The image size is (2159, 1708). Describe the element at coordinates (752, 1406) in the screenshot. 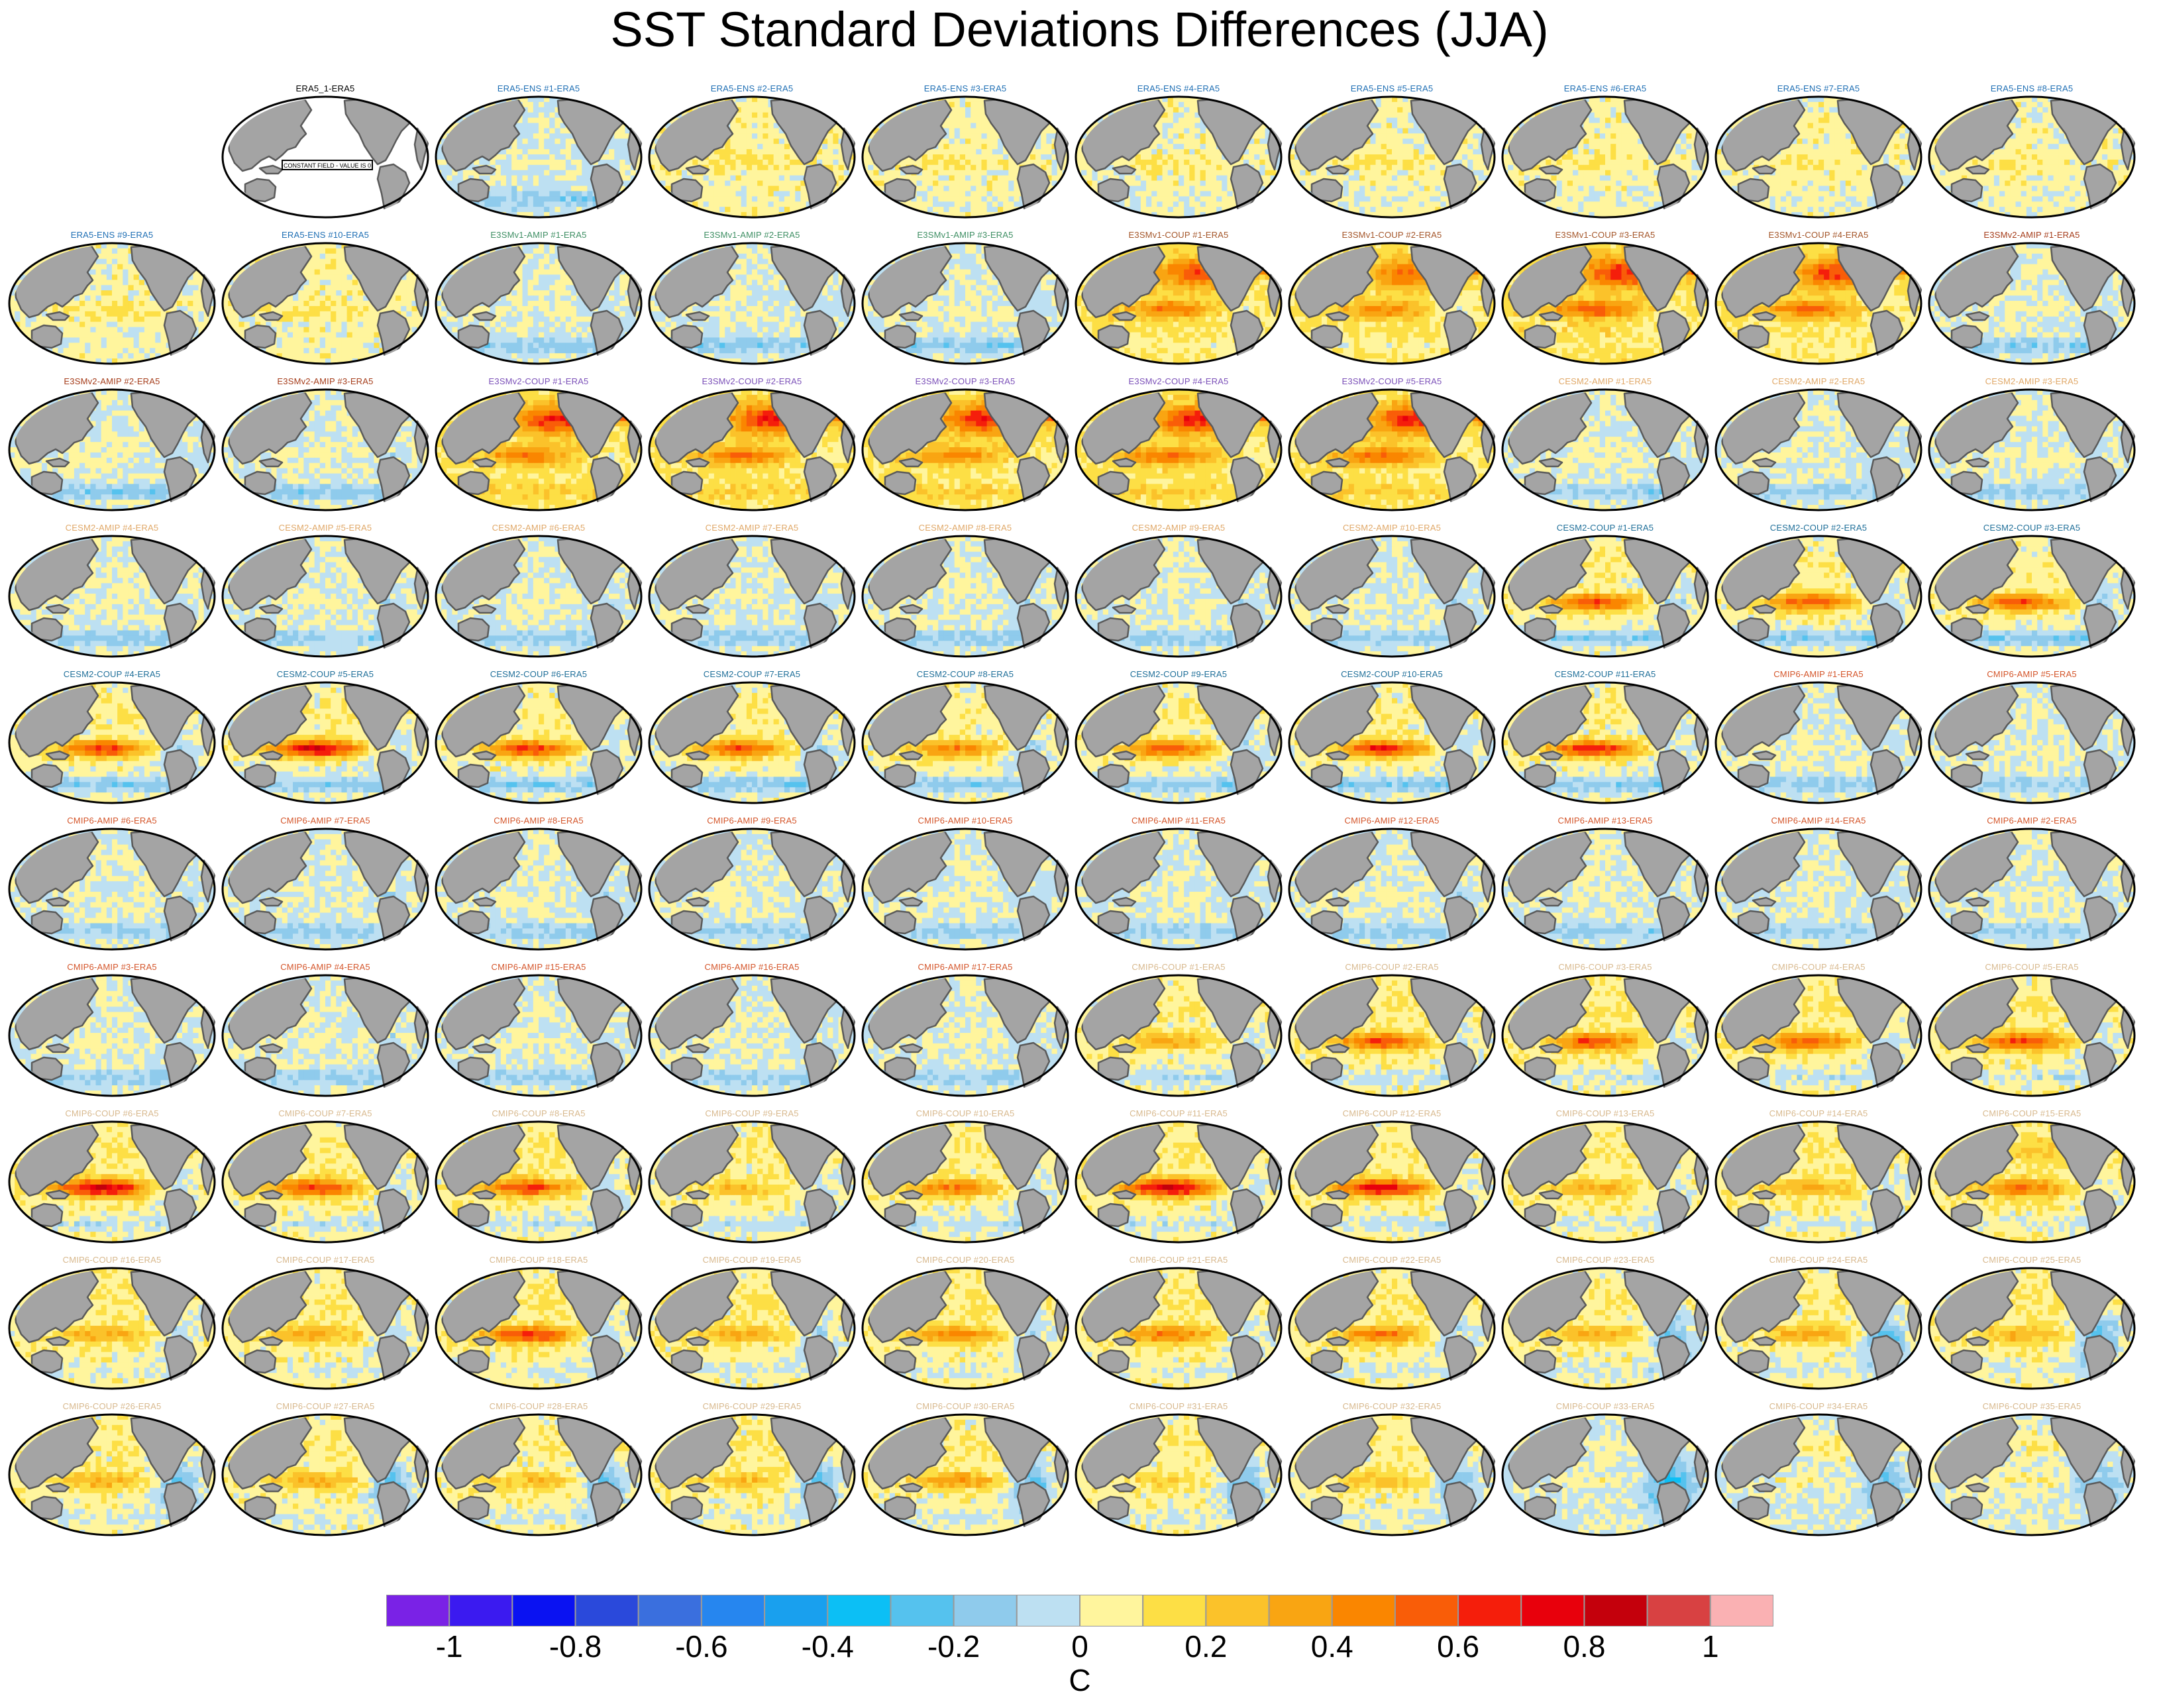

I see `panel-label: CMIP6-COUP #29-ERA5` at that location.